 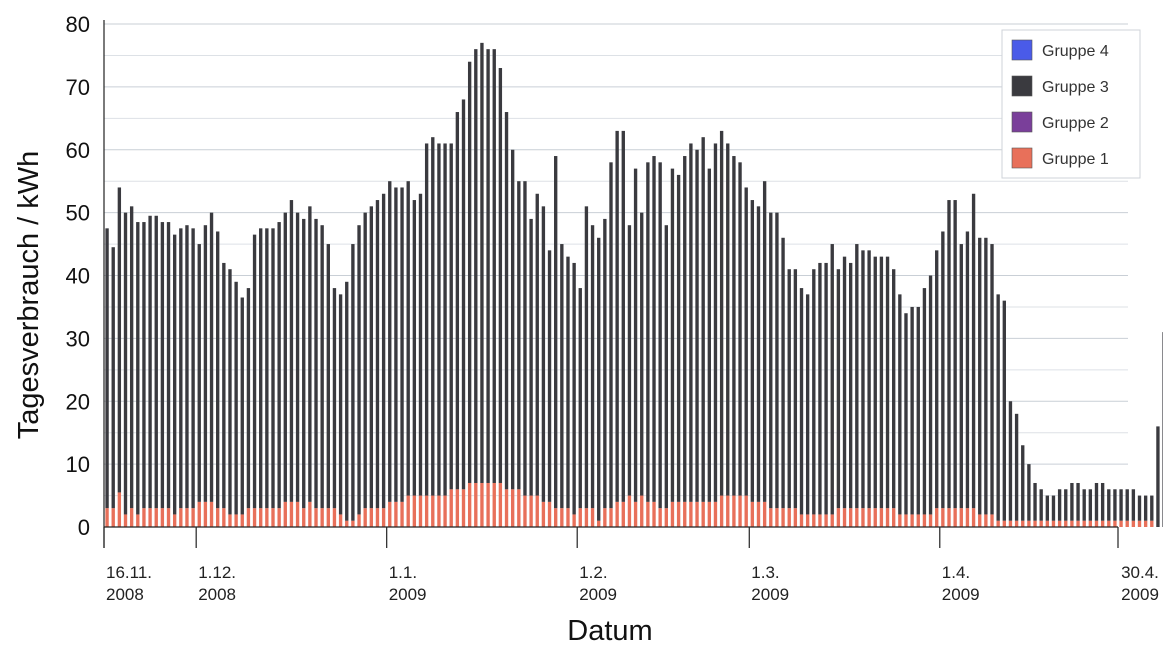 I want to click on y-tick-label: 70, so click(x=78, y=87).